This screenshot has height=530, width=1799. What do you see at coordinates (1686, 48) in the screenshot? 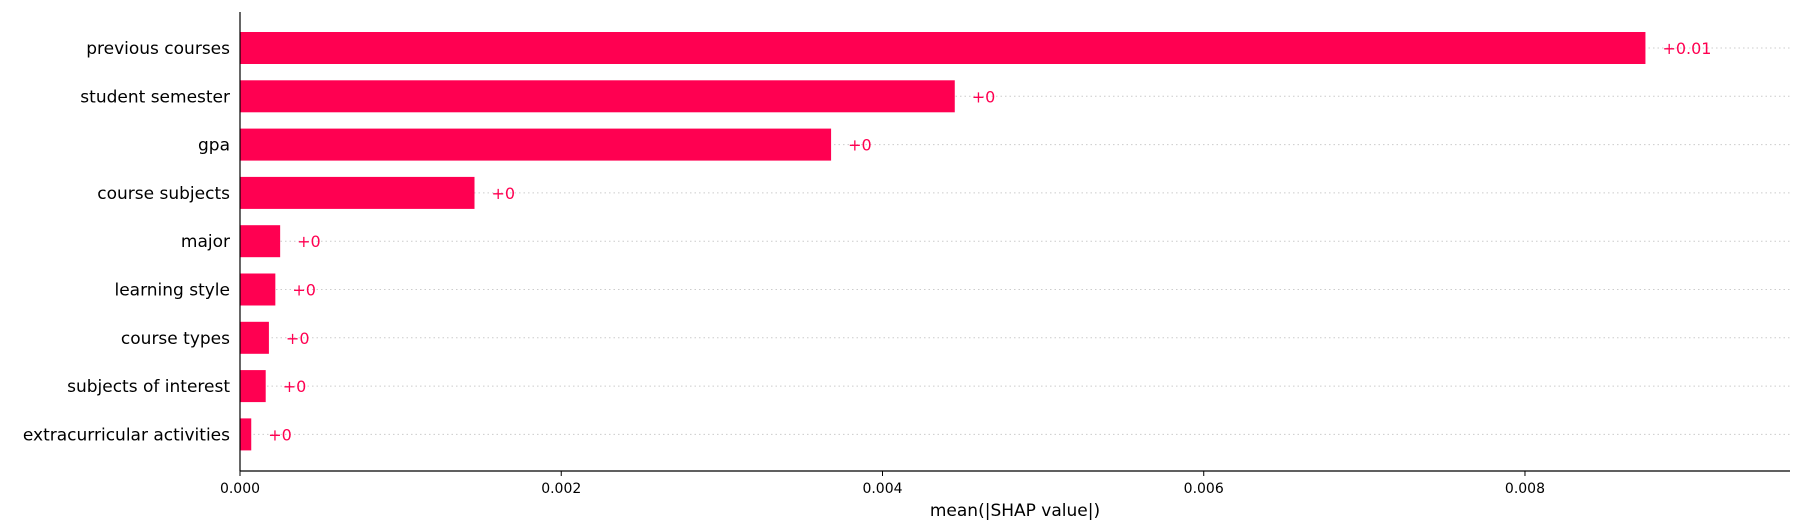
I see `value-label: +0.01` at bounding box center [1686, 48].